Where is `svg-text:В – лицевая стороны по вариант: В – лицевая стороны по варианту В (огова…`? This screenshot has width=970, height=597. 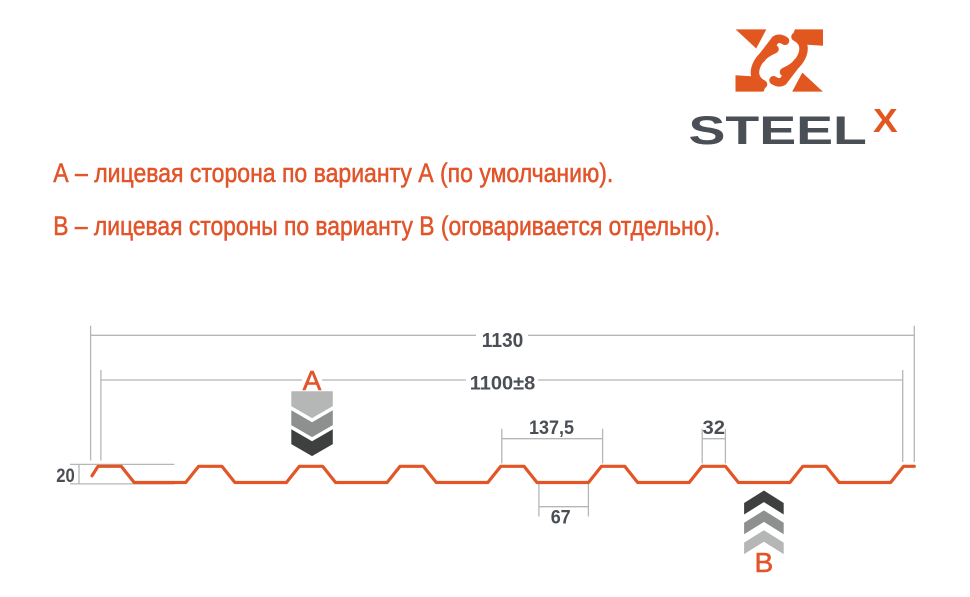
svg-text:В – лицевая стороны по вариант: В – лицевая стороны по варианту В (огова… is located at coordinates (386, 226).